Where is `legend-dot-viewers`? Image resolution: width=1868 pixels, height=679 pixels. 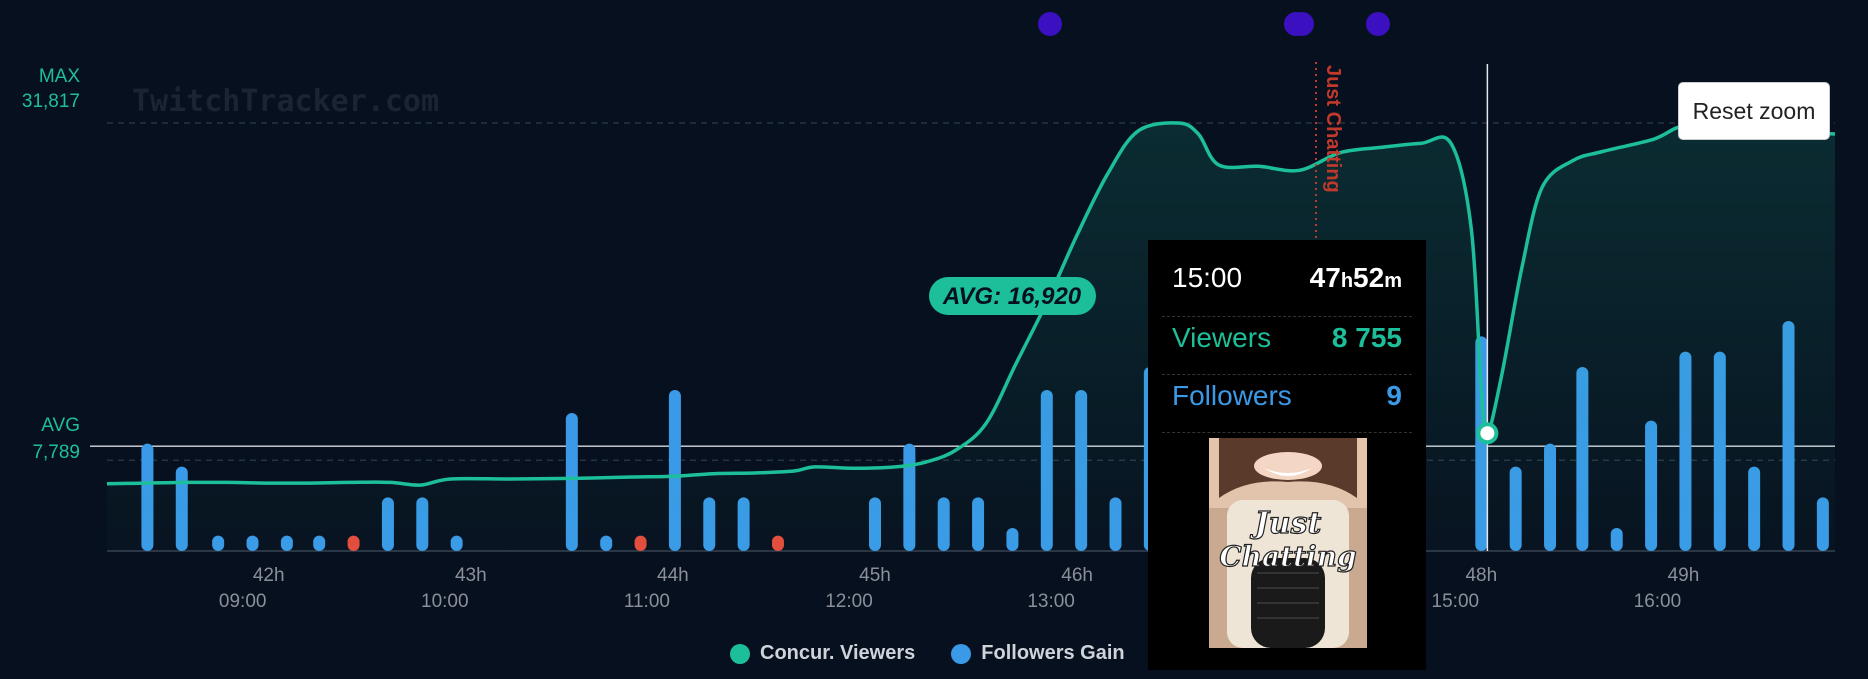
legend-dot-viewers is located at coordinates (740, 653).